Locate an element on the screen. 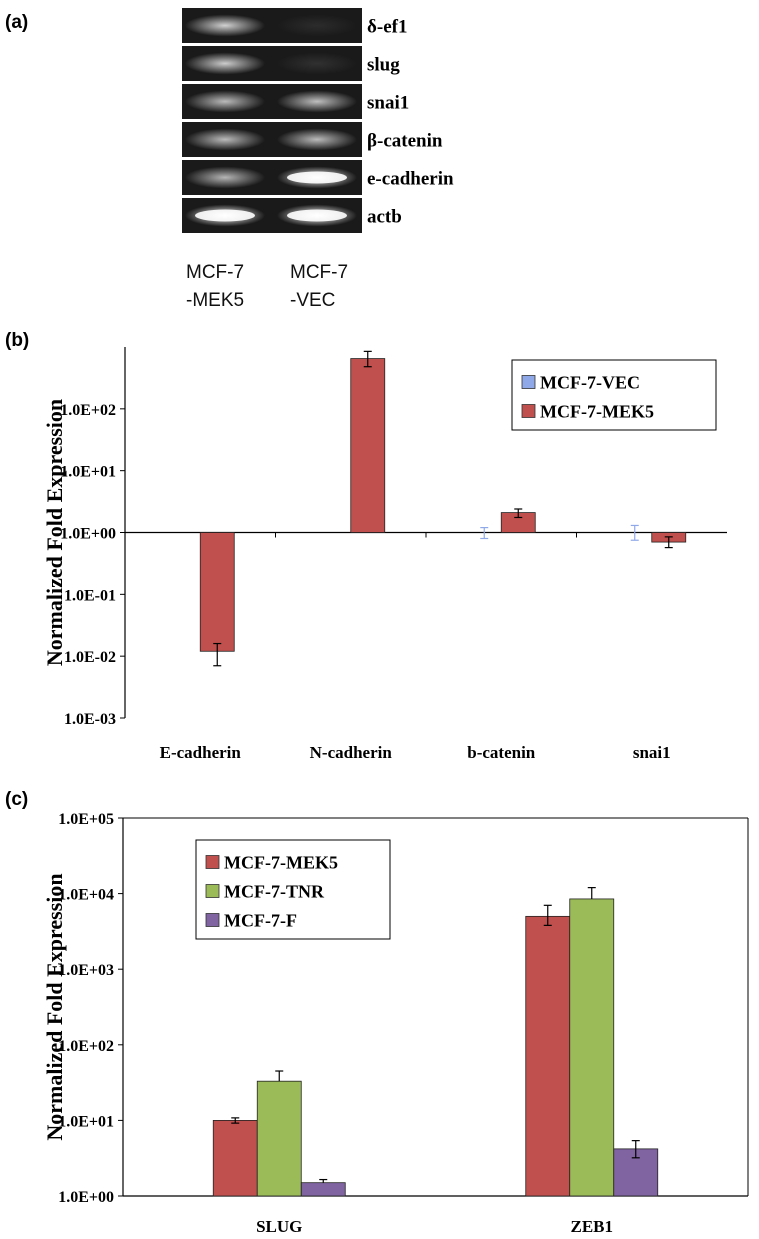 This screenshot has width=759, height=1239. x-tick-label: ZEB1 is located at coordinates (591, 1226).